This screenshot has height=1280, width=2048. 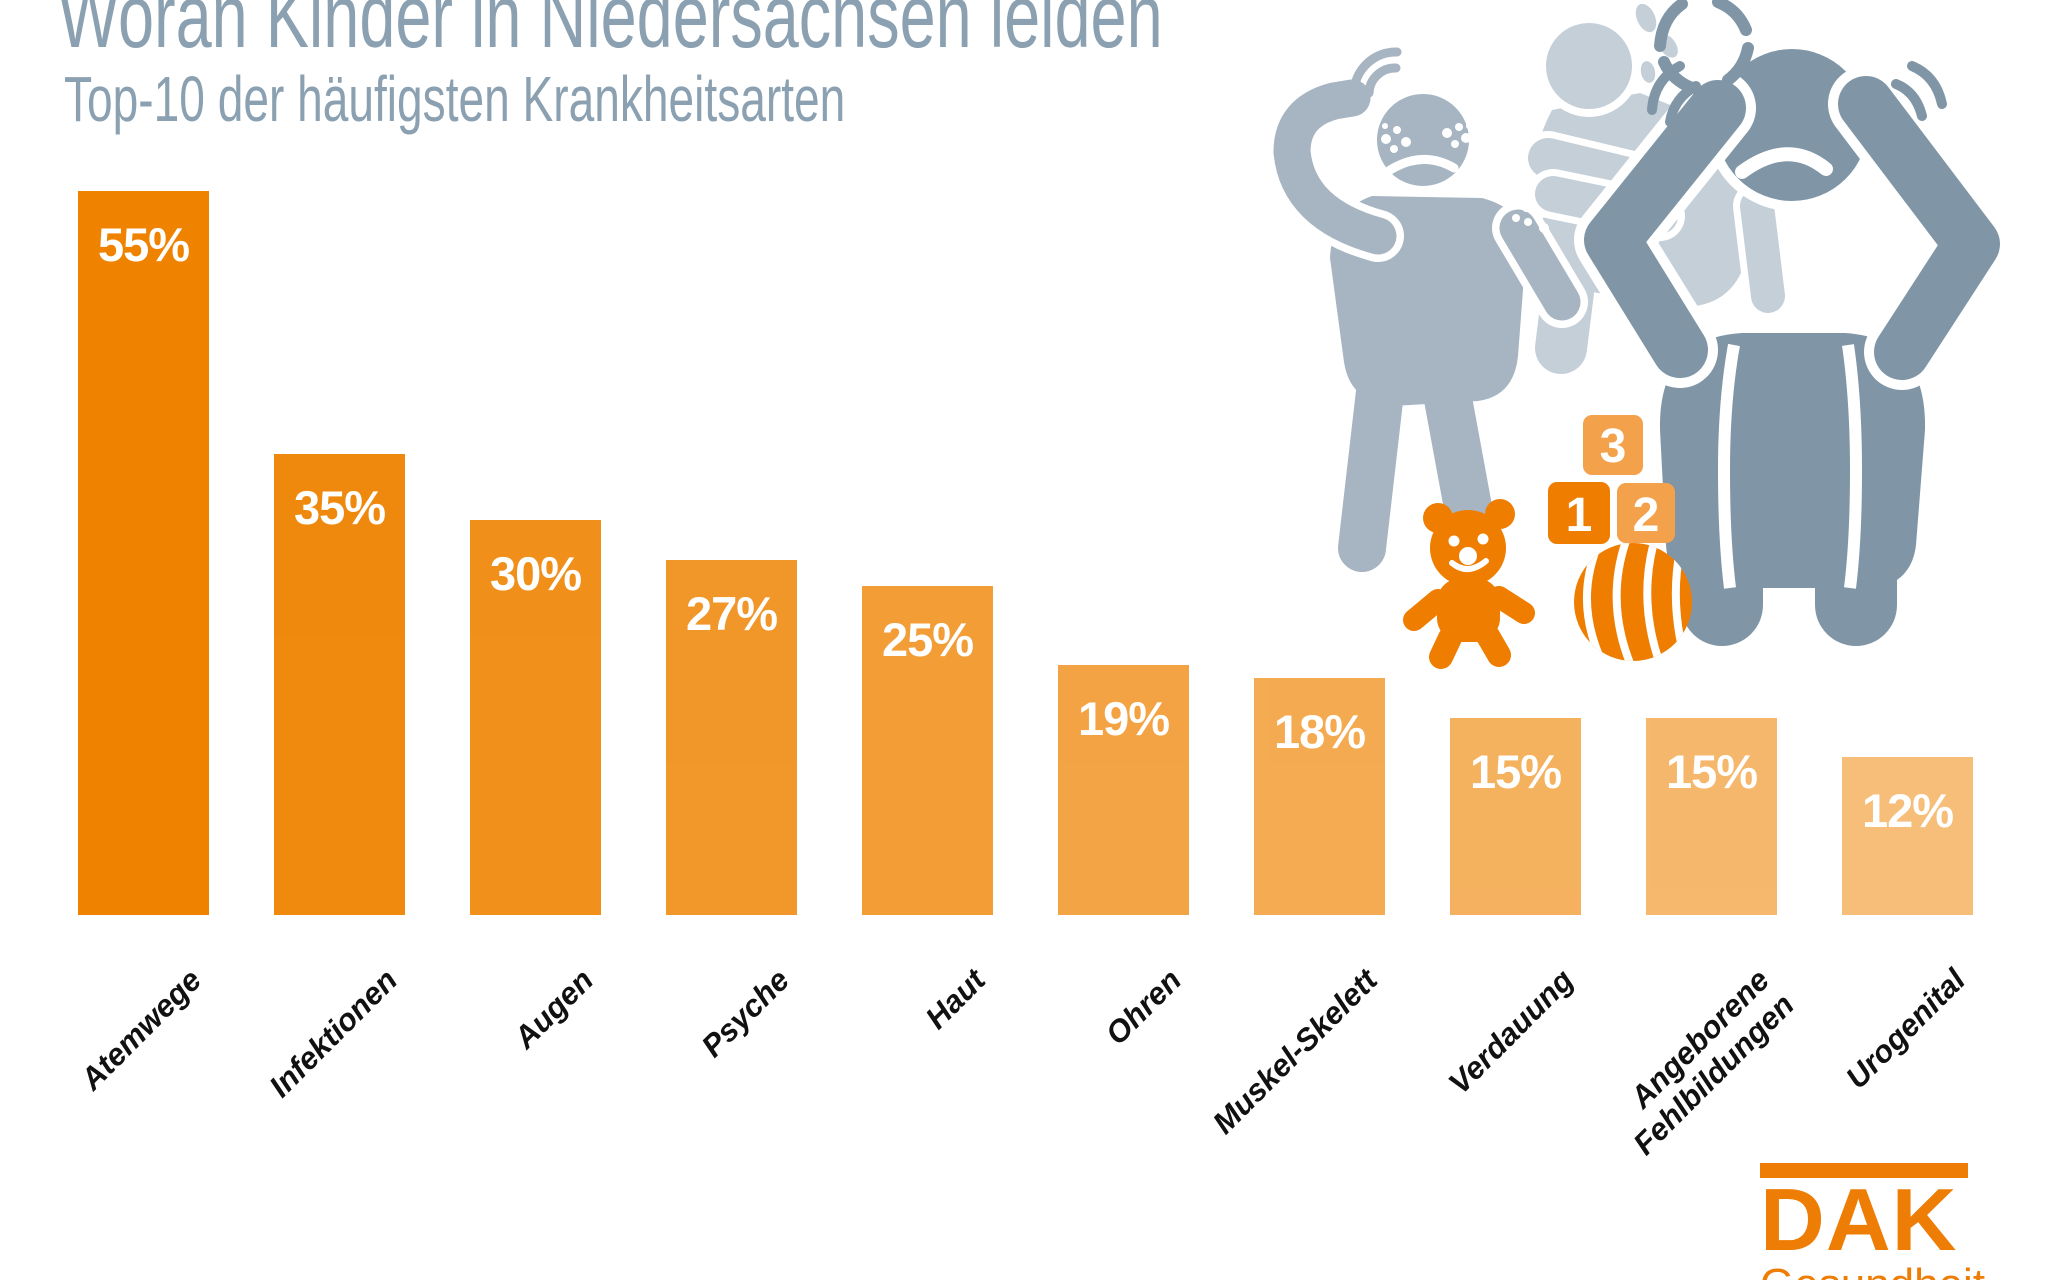 I want to click on anger-symbol-icon, so click(x=1704, y=47).